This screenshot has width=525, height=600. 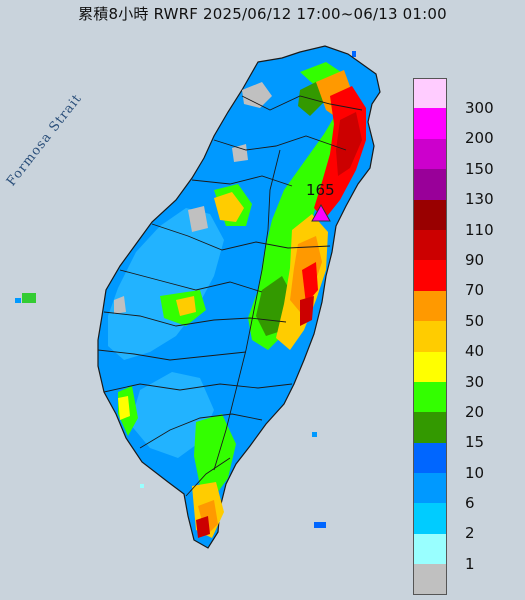 I want to click on legend-row: 20, so click(x=466, y=401).